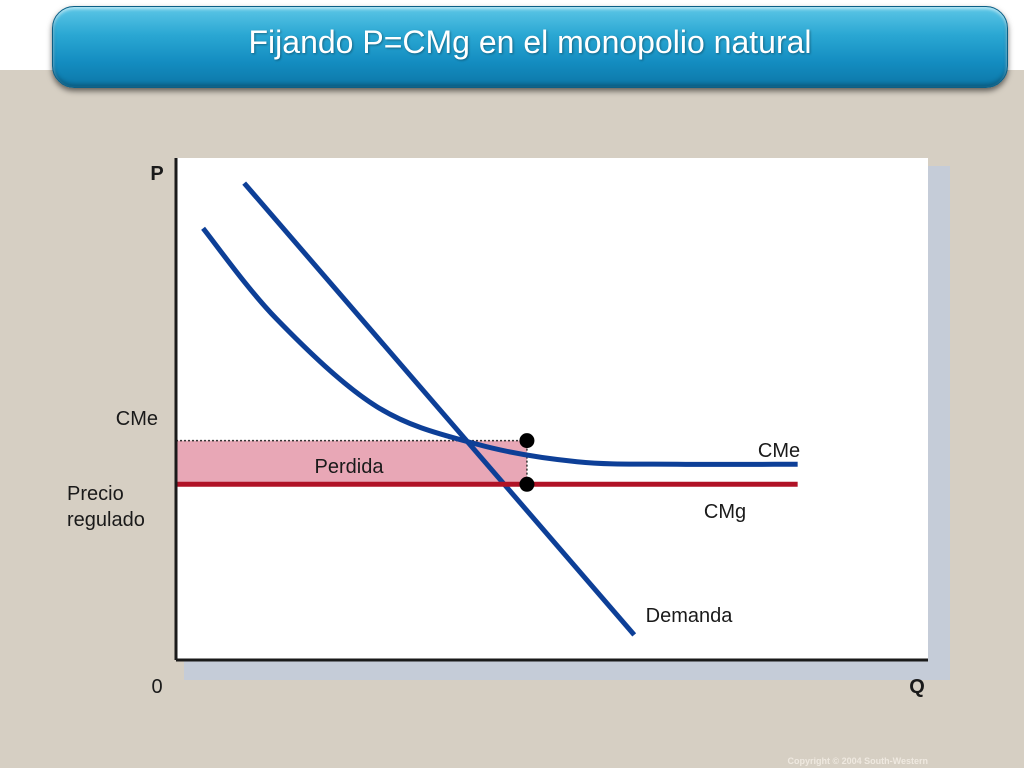 The image size is (1024, 768). What do you see at coordinates (137, 419) in the screenshot?
I see `y-tick-label-ac: CMe` at bounding box center [137, 419].